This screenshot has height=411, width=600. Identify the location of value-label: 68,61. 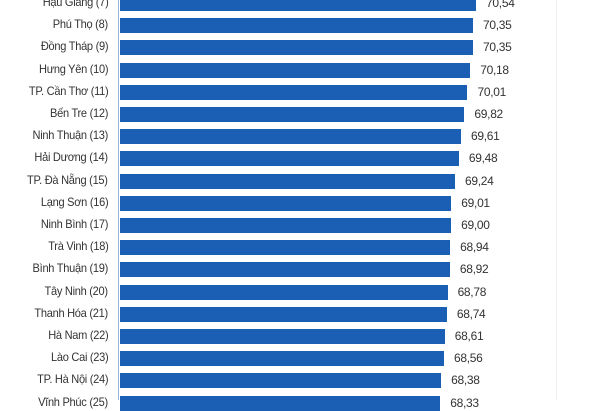
(469, 336).